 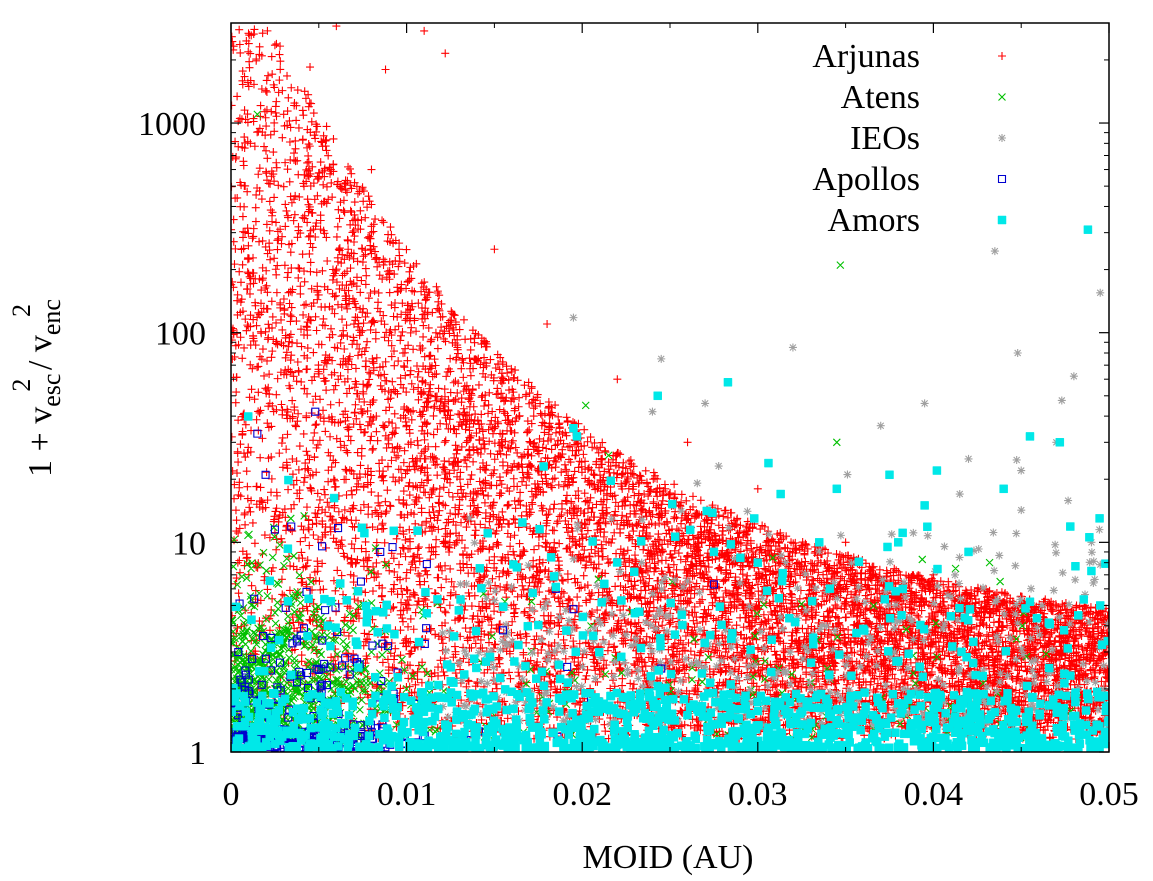 What do you see at coordinates (1002, 138) in the screenshot?
I see `legend-marker-ieos` at bounding box center [1002, 138].